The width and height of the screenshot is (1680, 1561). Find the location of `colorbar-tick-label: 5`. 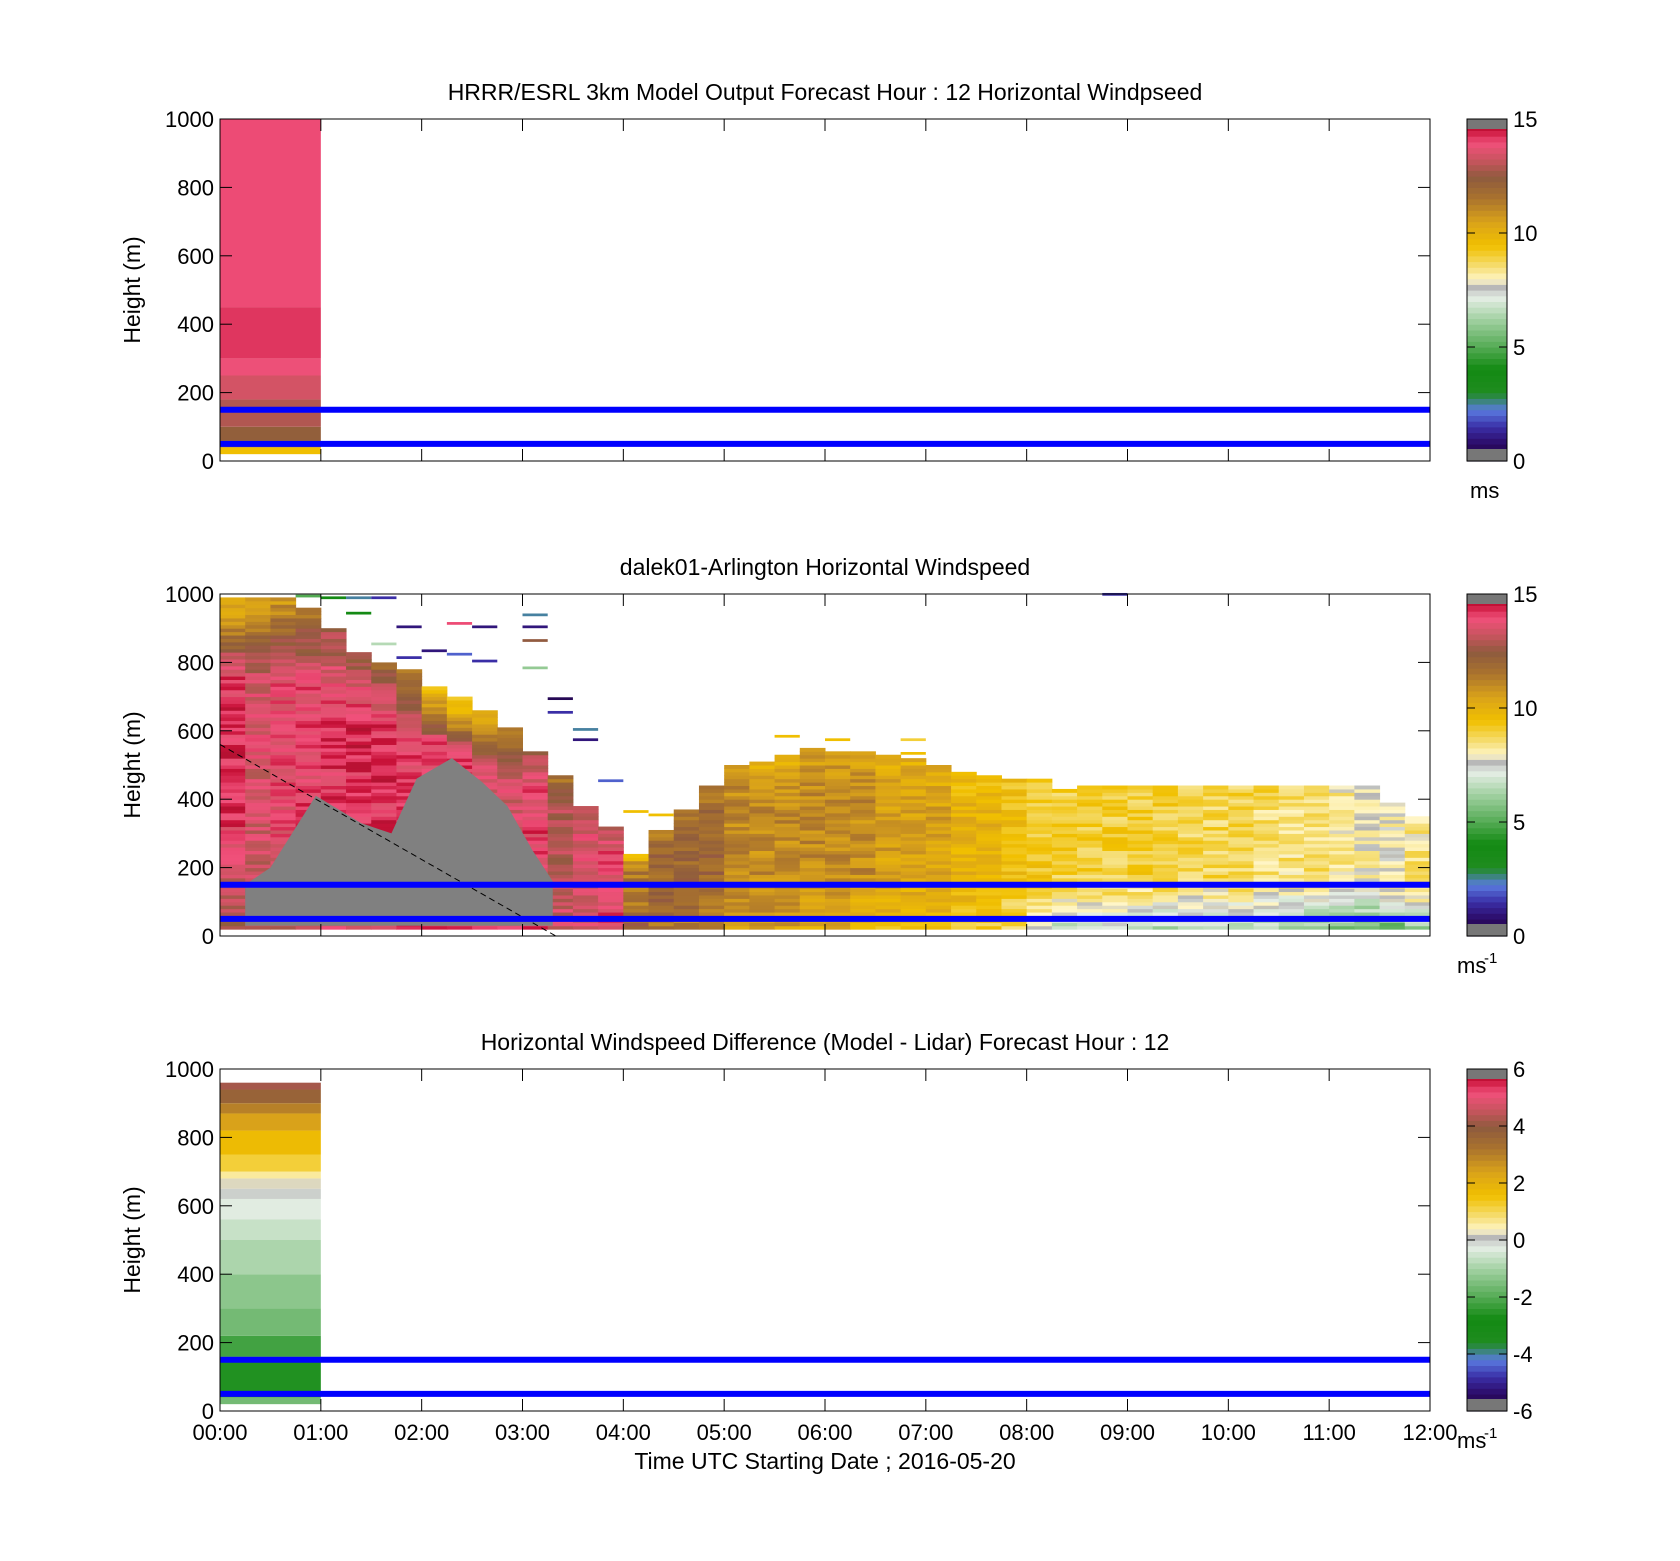

colorbar-tick-label: 5 is located at coordinates (1519, 822).